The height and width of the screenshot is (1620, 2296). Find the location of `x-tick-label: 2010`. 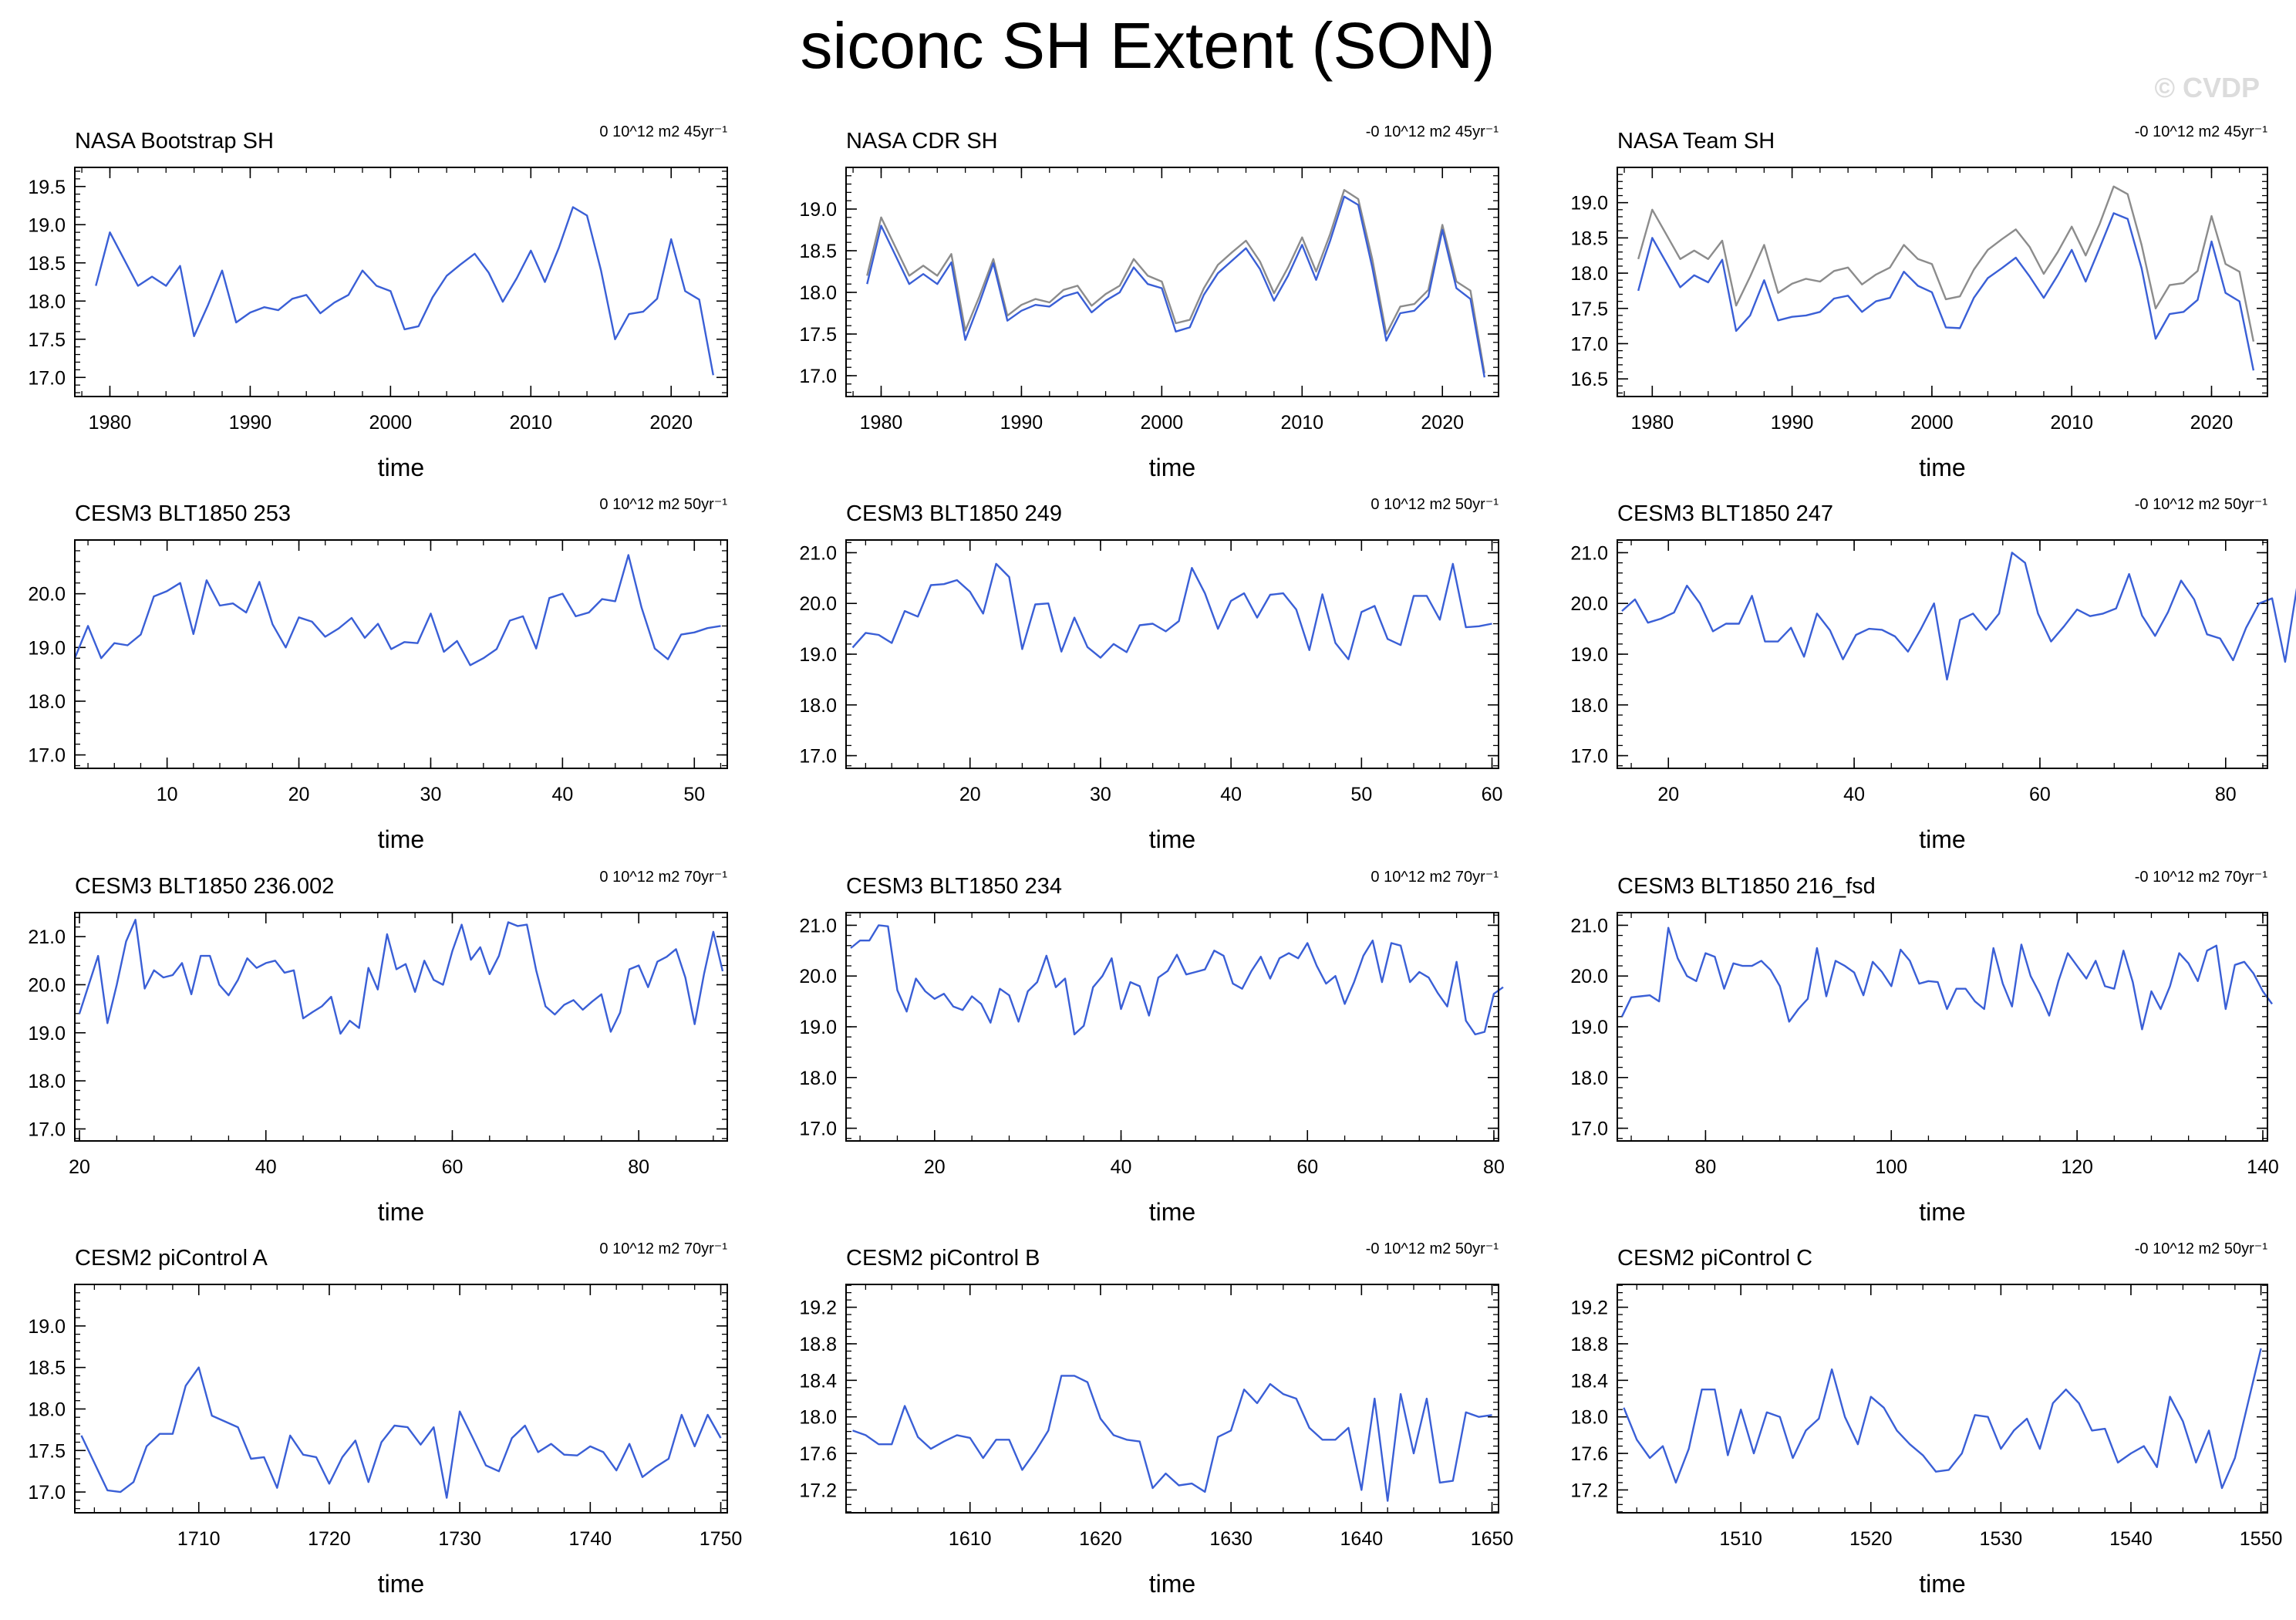

x-tick-label: 2010 is located at coordinates (530, 423).